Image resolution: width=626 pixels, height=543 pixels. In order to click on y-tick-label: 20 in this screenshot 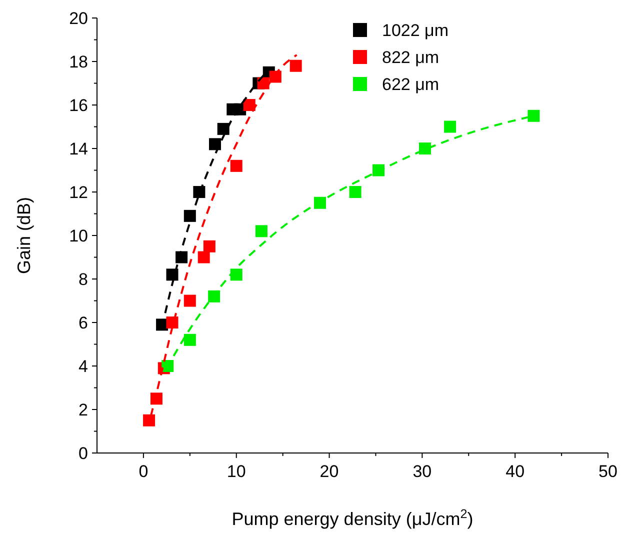, I will do `click(78, 18)`.